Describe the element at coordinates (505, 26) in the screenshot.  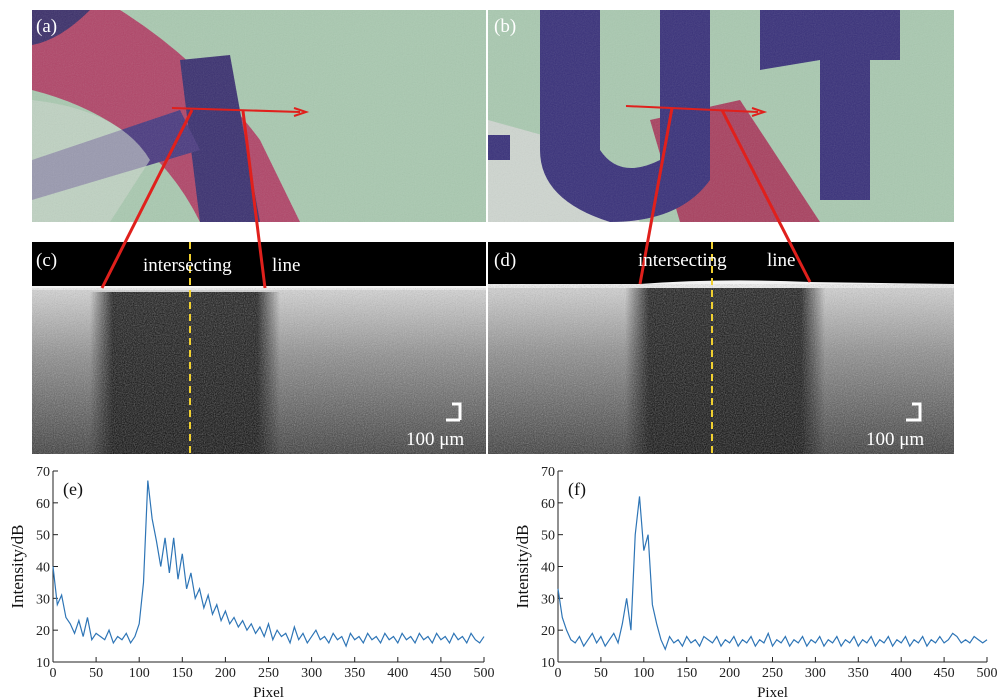
I see `panel-label: (b)` at that location.